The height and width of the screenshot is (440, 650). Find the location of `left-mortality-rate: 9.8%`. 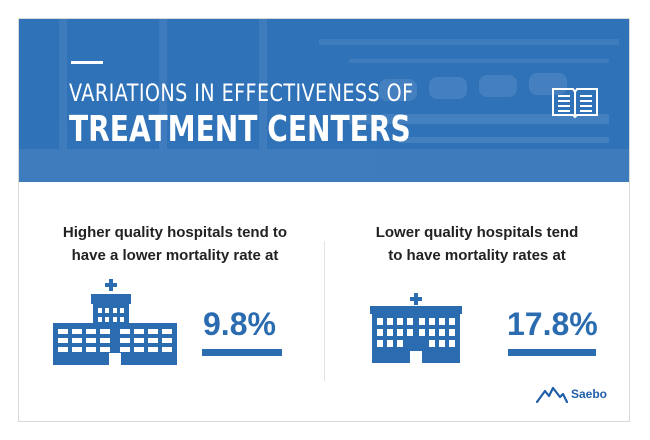

left-mortality-rate: 9.8% is located at coordinates (239, 324).